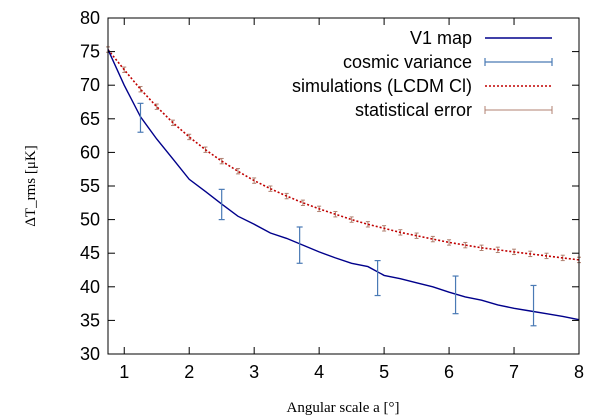 This screenshot has width=601, height=415. Describe the element at coordinates (449, 372) in the screenshot. I see `x-tick-label: 6` at that location.